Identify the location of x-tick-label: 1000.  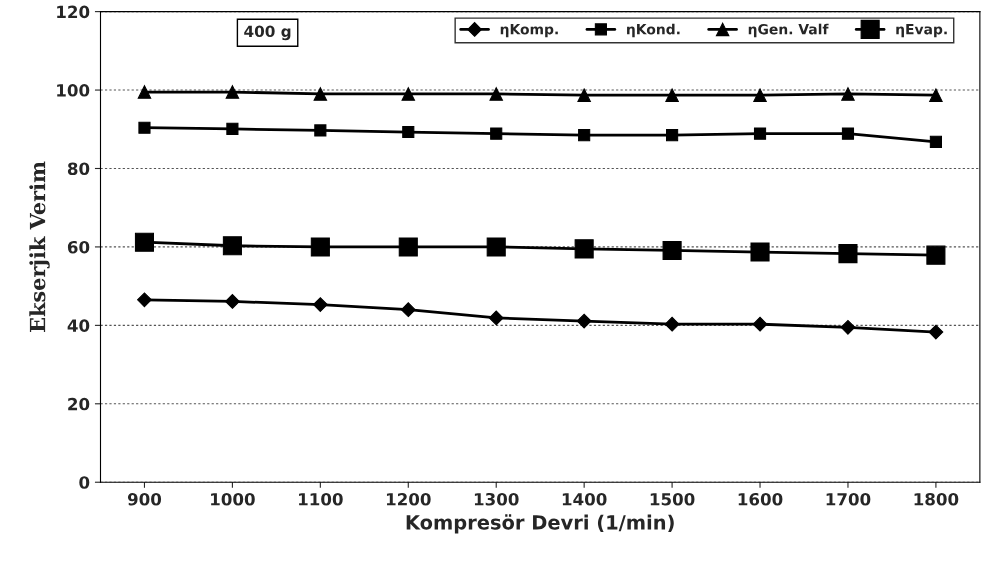
(233, 499).